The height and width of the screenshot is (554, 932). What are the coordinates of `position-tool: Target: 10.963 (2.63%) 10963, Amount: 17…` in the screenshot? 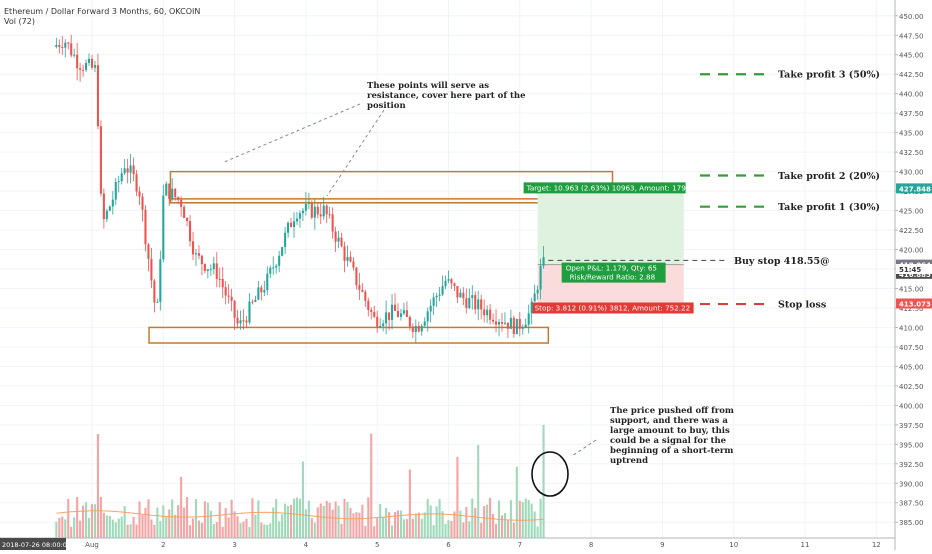 It's located at (613, 248).